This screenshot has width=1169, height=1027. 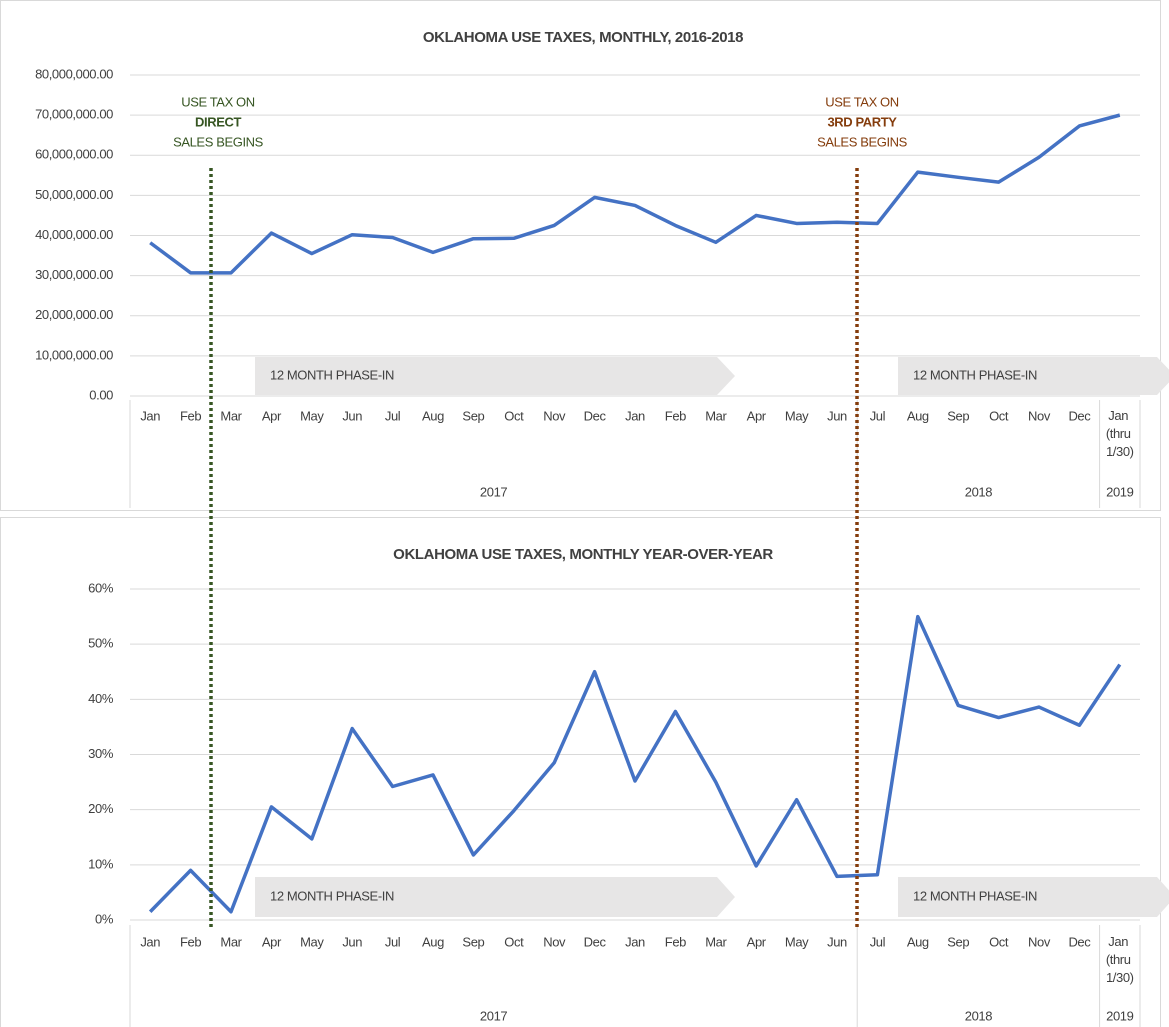 What do you see at coordinates (104, 918) in the screenshot?
I see `y-tick-label: 0%` at bounding box center [104, 918].